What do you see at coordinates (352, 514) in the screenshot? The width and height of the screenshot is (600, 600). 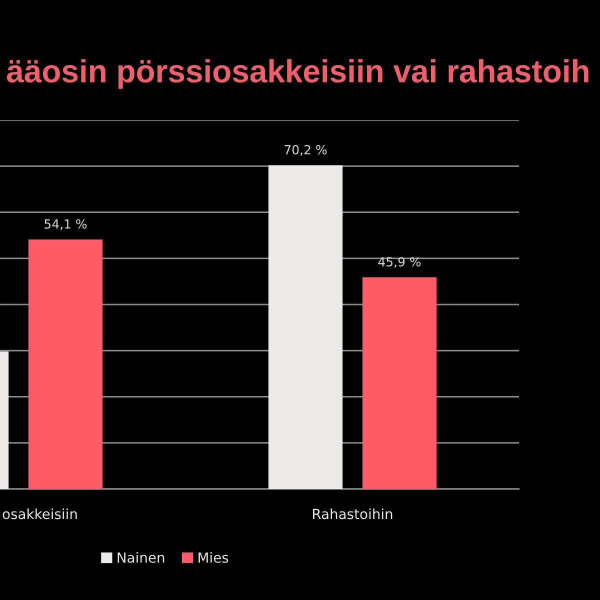 I see `x-tick-label: Rahastoihin` at bounding box center [352, 514].